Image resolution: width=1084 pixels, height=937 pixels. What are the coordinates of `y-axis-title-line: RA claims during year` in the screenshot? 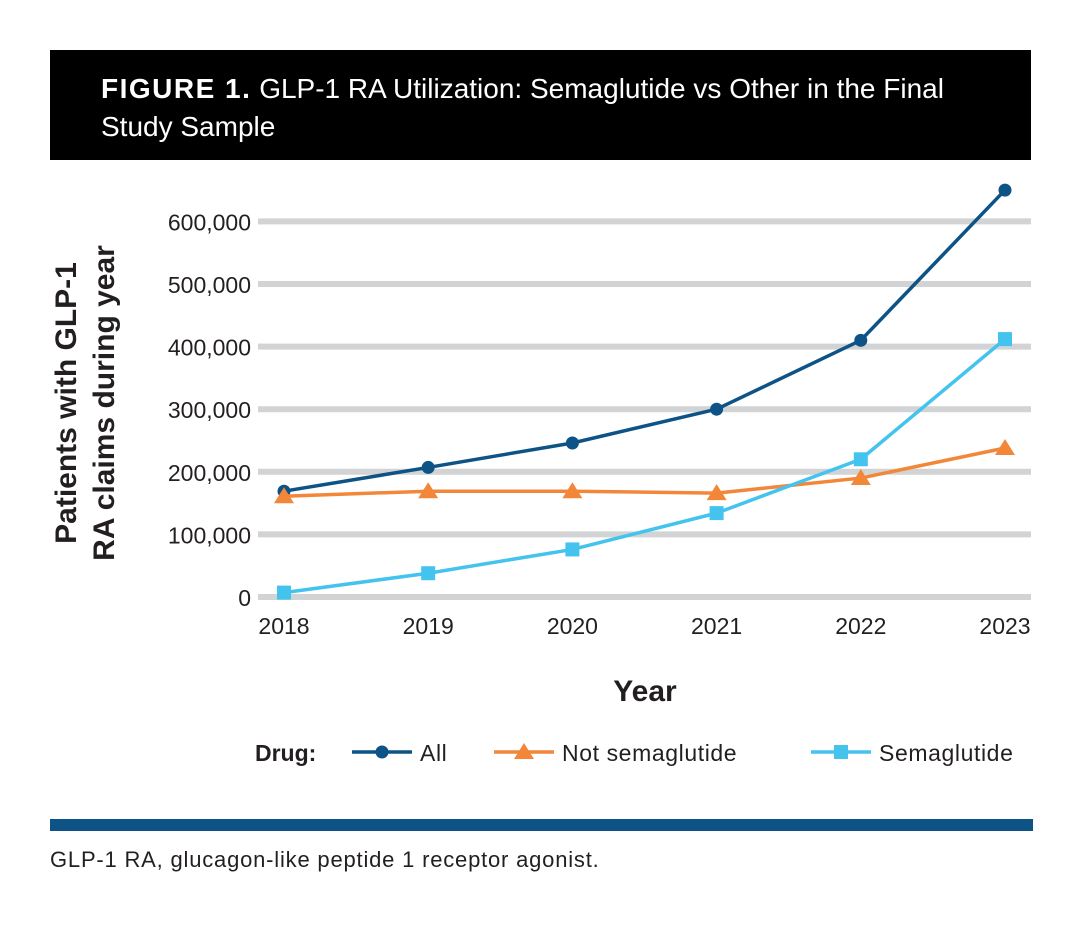 It's located at (104, 403).